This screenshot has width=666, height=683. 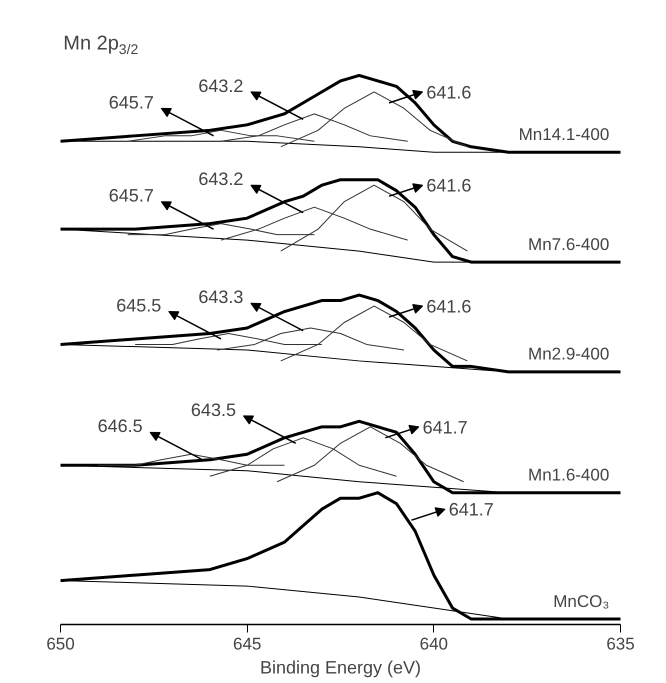 I want to click on annotation: 643.3, so click(x=221, y=297).